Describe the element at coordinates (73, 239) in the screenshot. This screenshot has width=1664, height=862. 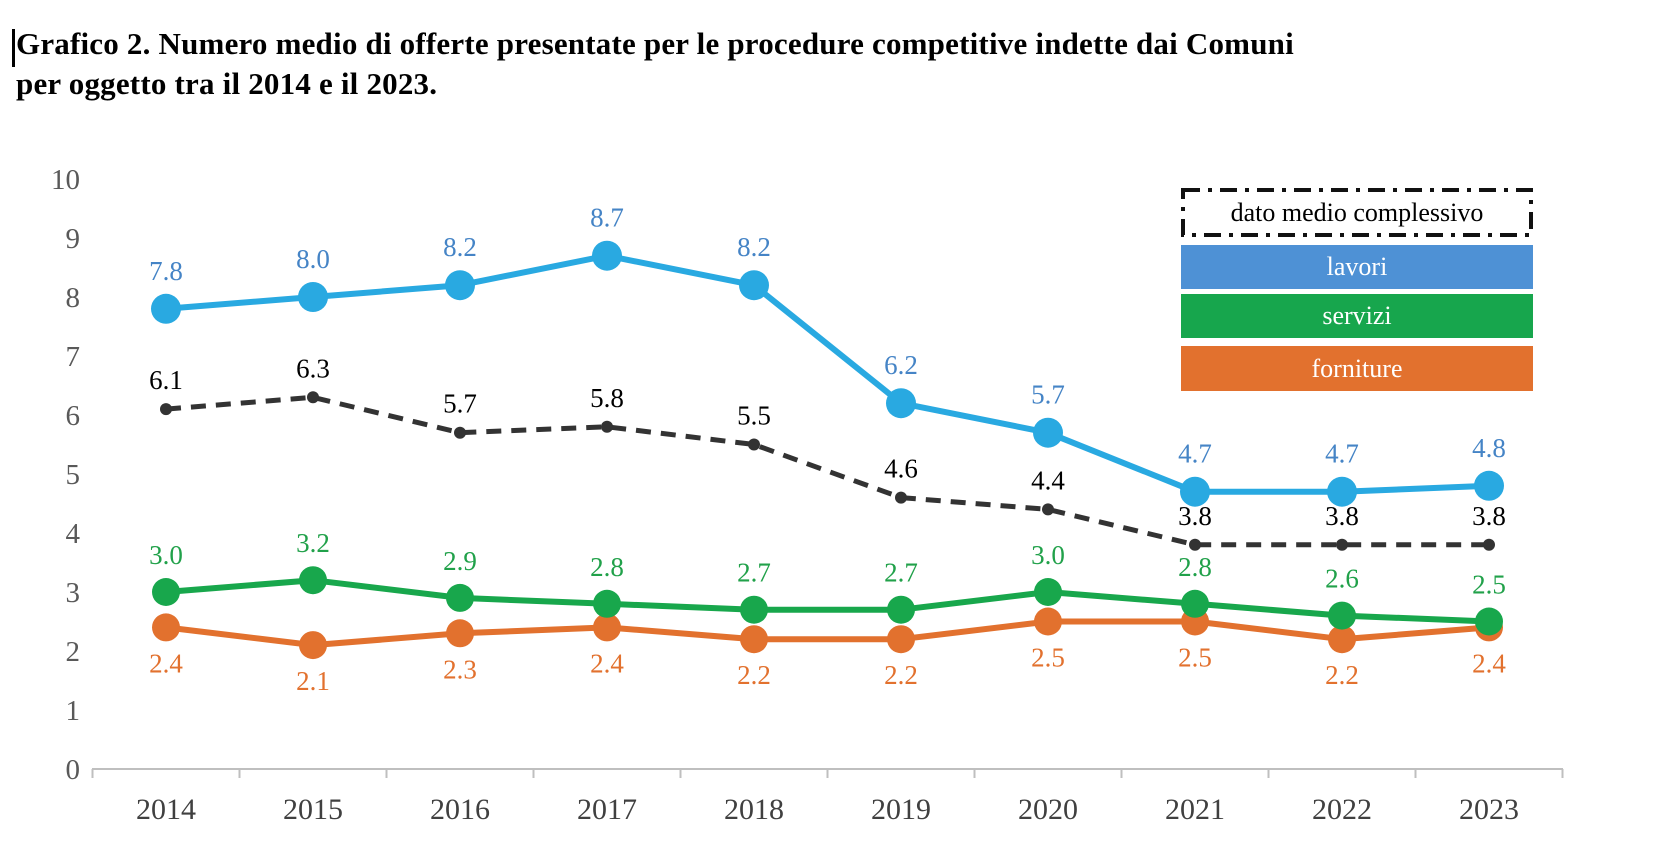
I see `y-tick-label: 9` at that location.